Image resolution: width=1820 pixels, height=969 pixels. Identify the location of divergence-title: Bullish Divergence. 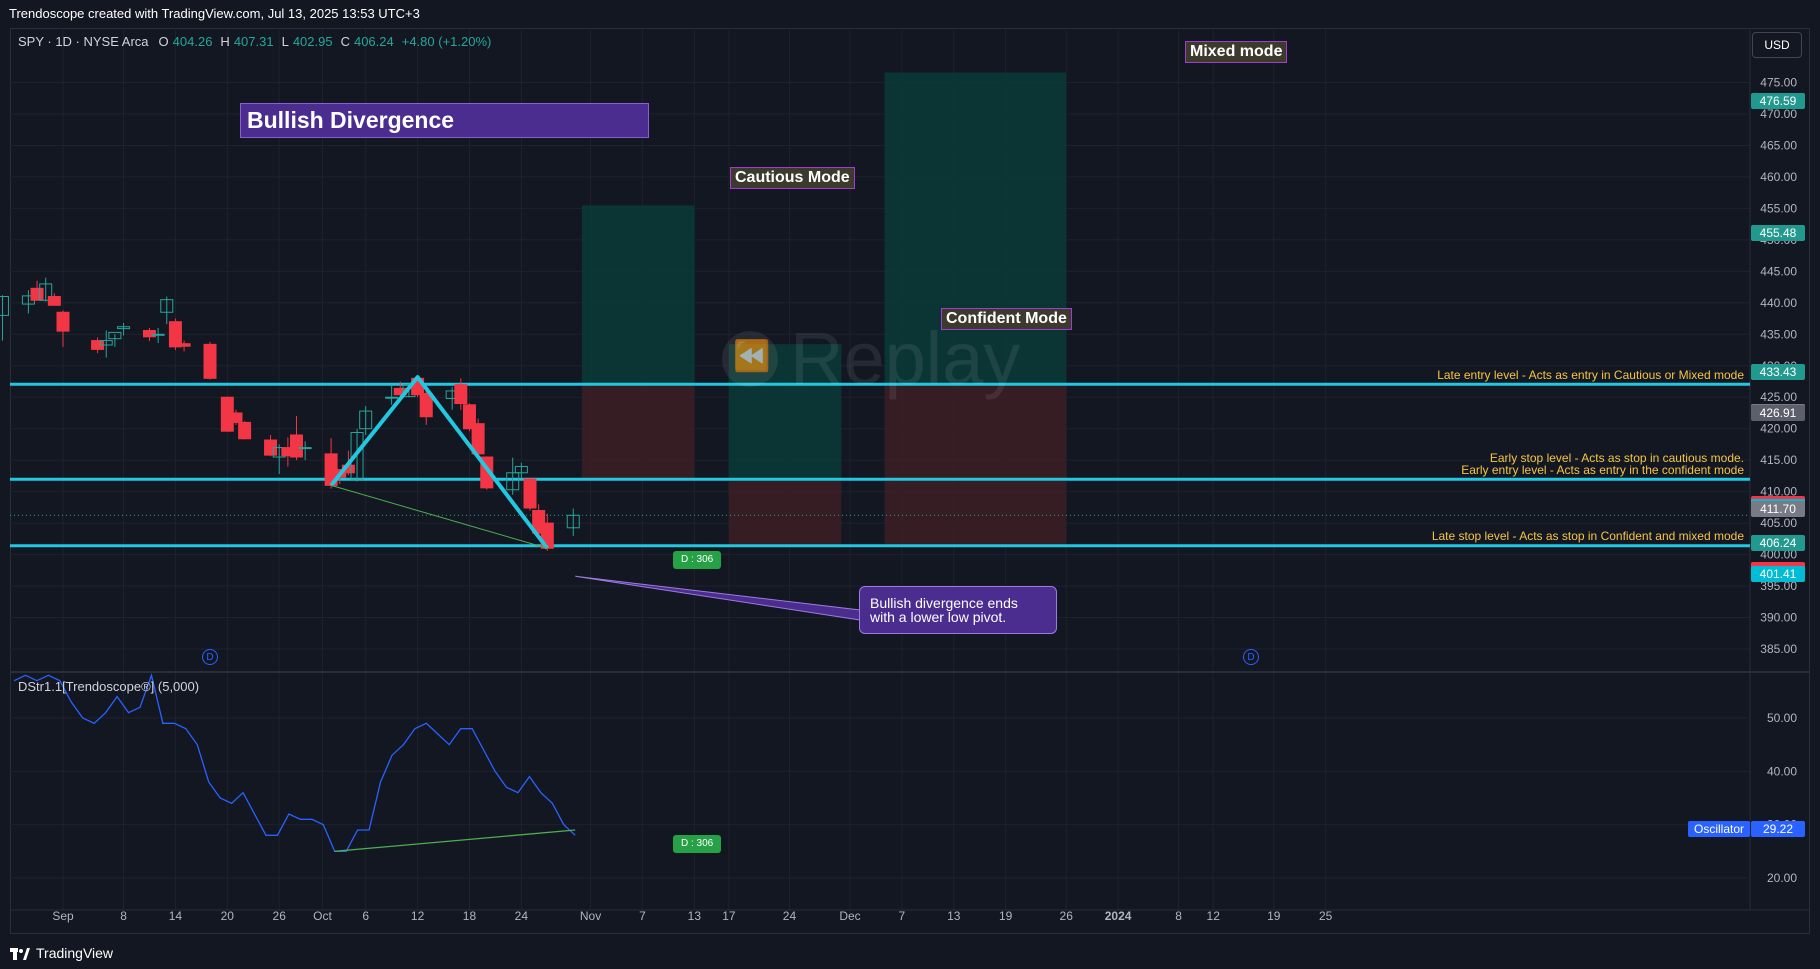
(444, 120).